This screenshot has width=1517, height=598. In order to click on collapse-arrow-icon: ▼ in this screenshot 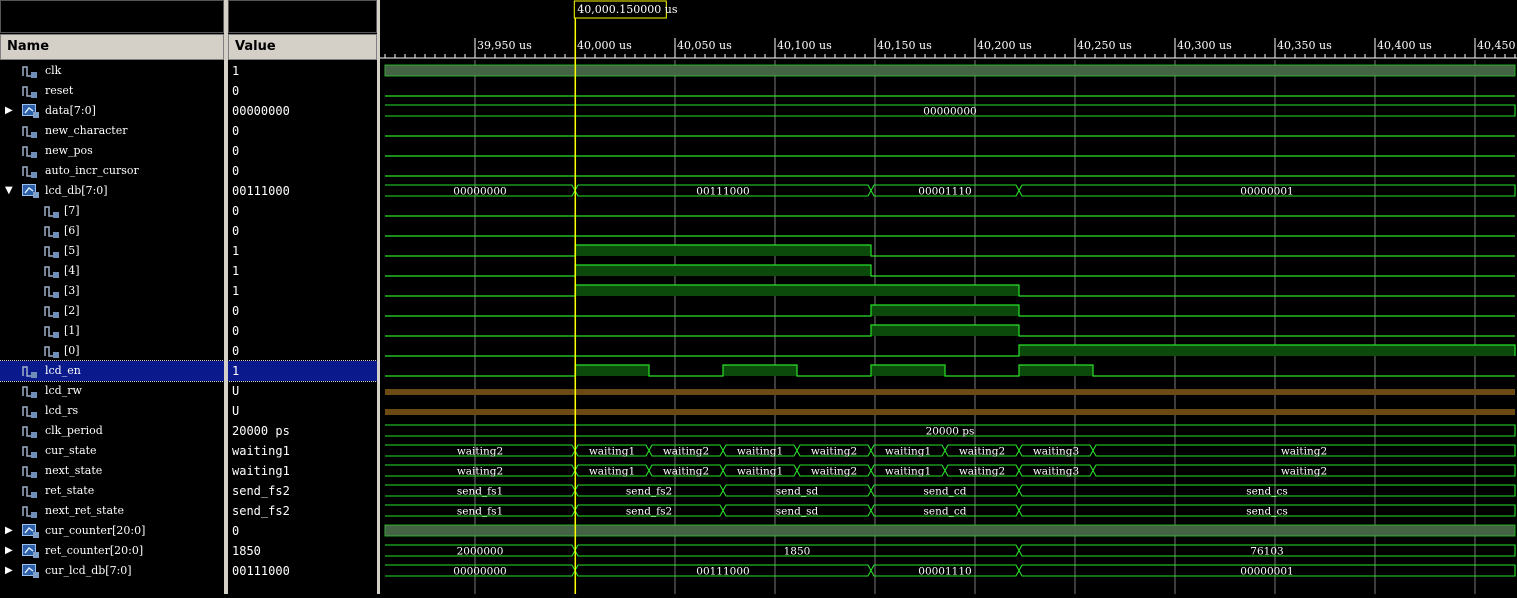, I will do `click(9, 190)`.